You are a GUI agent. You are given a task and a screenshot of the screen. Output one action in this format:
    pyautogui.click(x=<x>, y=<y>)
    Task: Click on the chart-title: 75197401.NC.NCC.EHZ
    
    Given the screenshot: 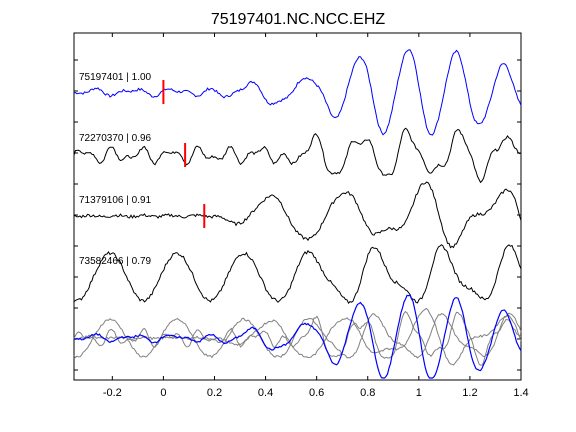 What is the action you would take?
    pyautogui.click(x=298, y=19)
    